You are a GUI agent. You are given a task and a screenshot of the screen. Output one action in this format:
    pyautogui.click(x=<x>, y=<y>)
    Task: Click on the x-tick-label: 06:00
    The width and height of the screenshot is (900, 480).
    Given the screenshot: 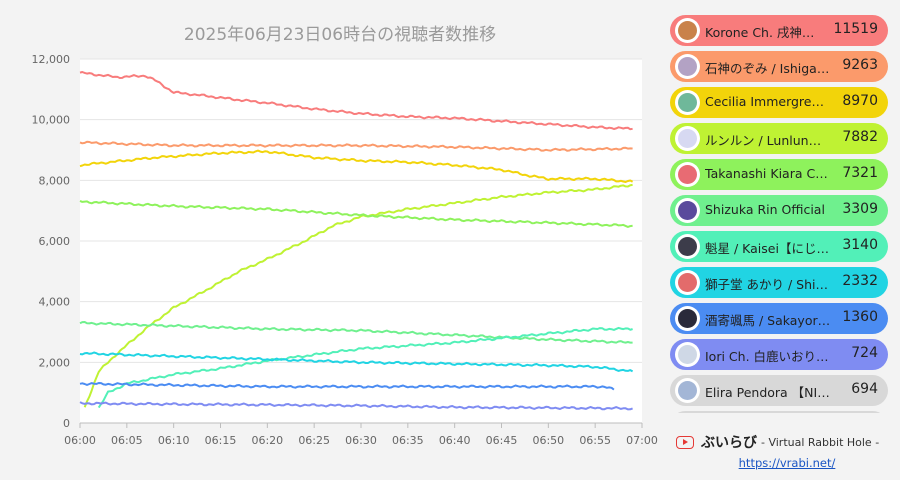 What is the action you would take?
    pyautogui.click(x=80, y=440)
    